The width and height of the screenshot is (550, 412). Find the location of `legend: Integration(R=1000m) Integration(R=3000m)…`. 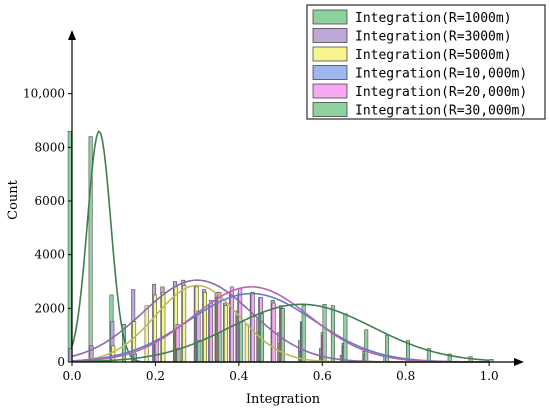

legend: Integration(R=1000m) Integration(R=3000m)… is located at coordinates (426, 62).